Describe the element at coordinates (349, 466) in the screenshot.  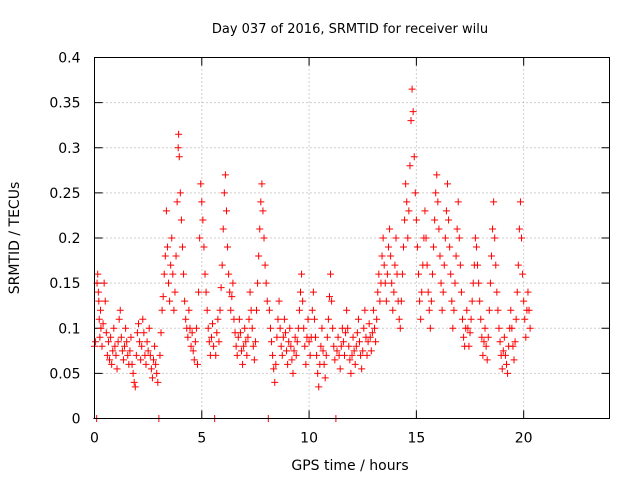
I see `x-axis-label: GPS time / hours` at that location.